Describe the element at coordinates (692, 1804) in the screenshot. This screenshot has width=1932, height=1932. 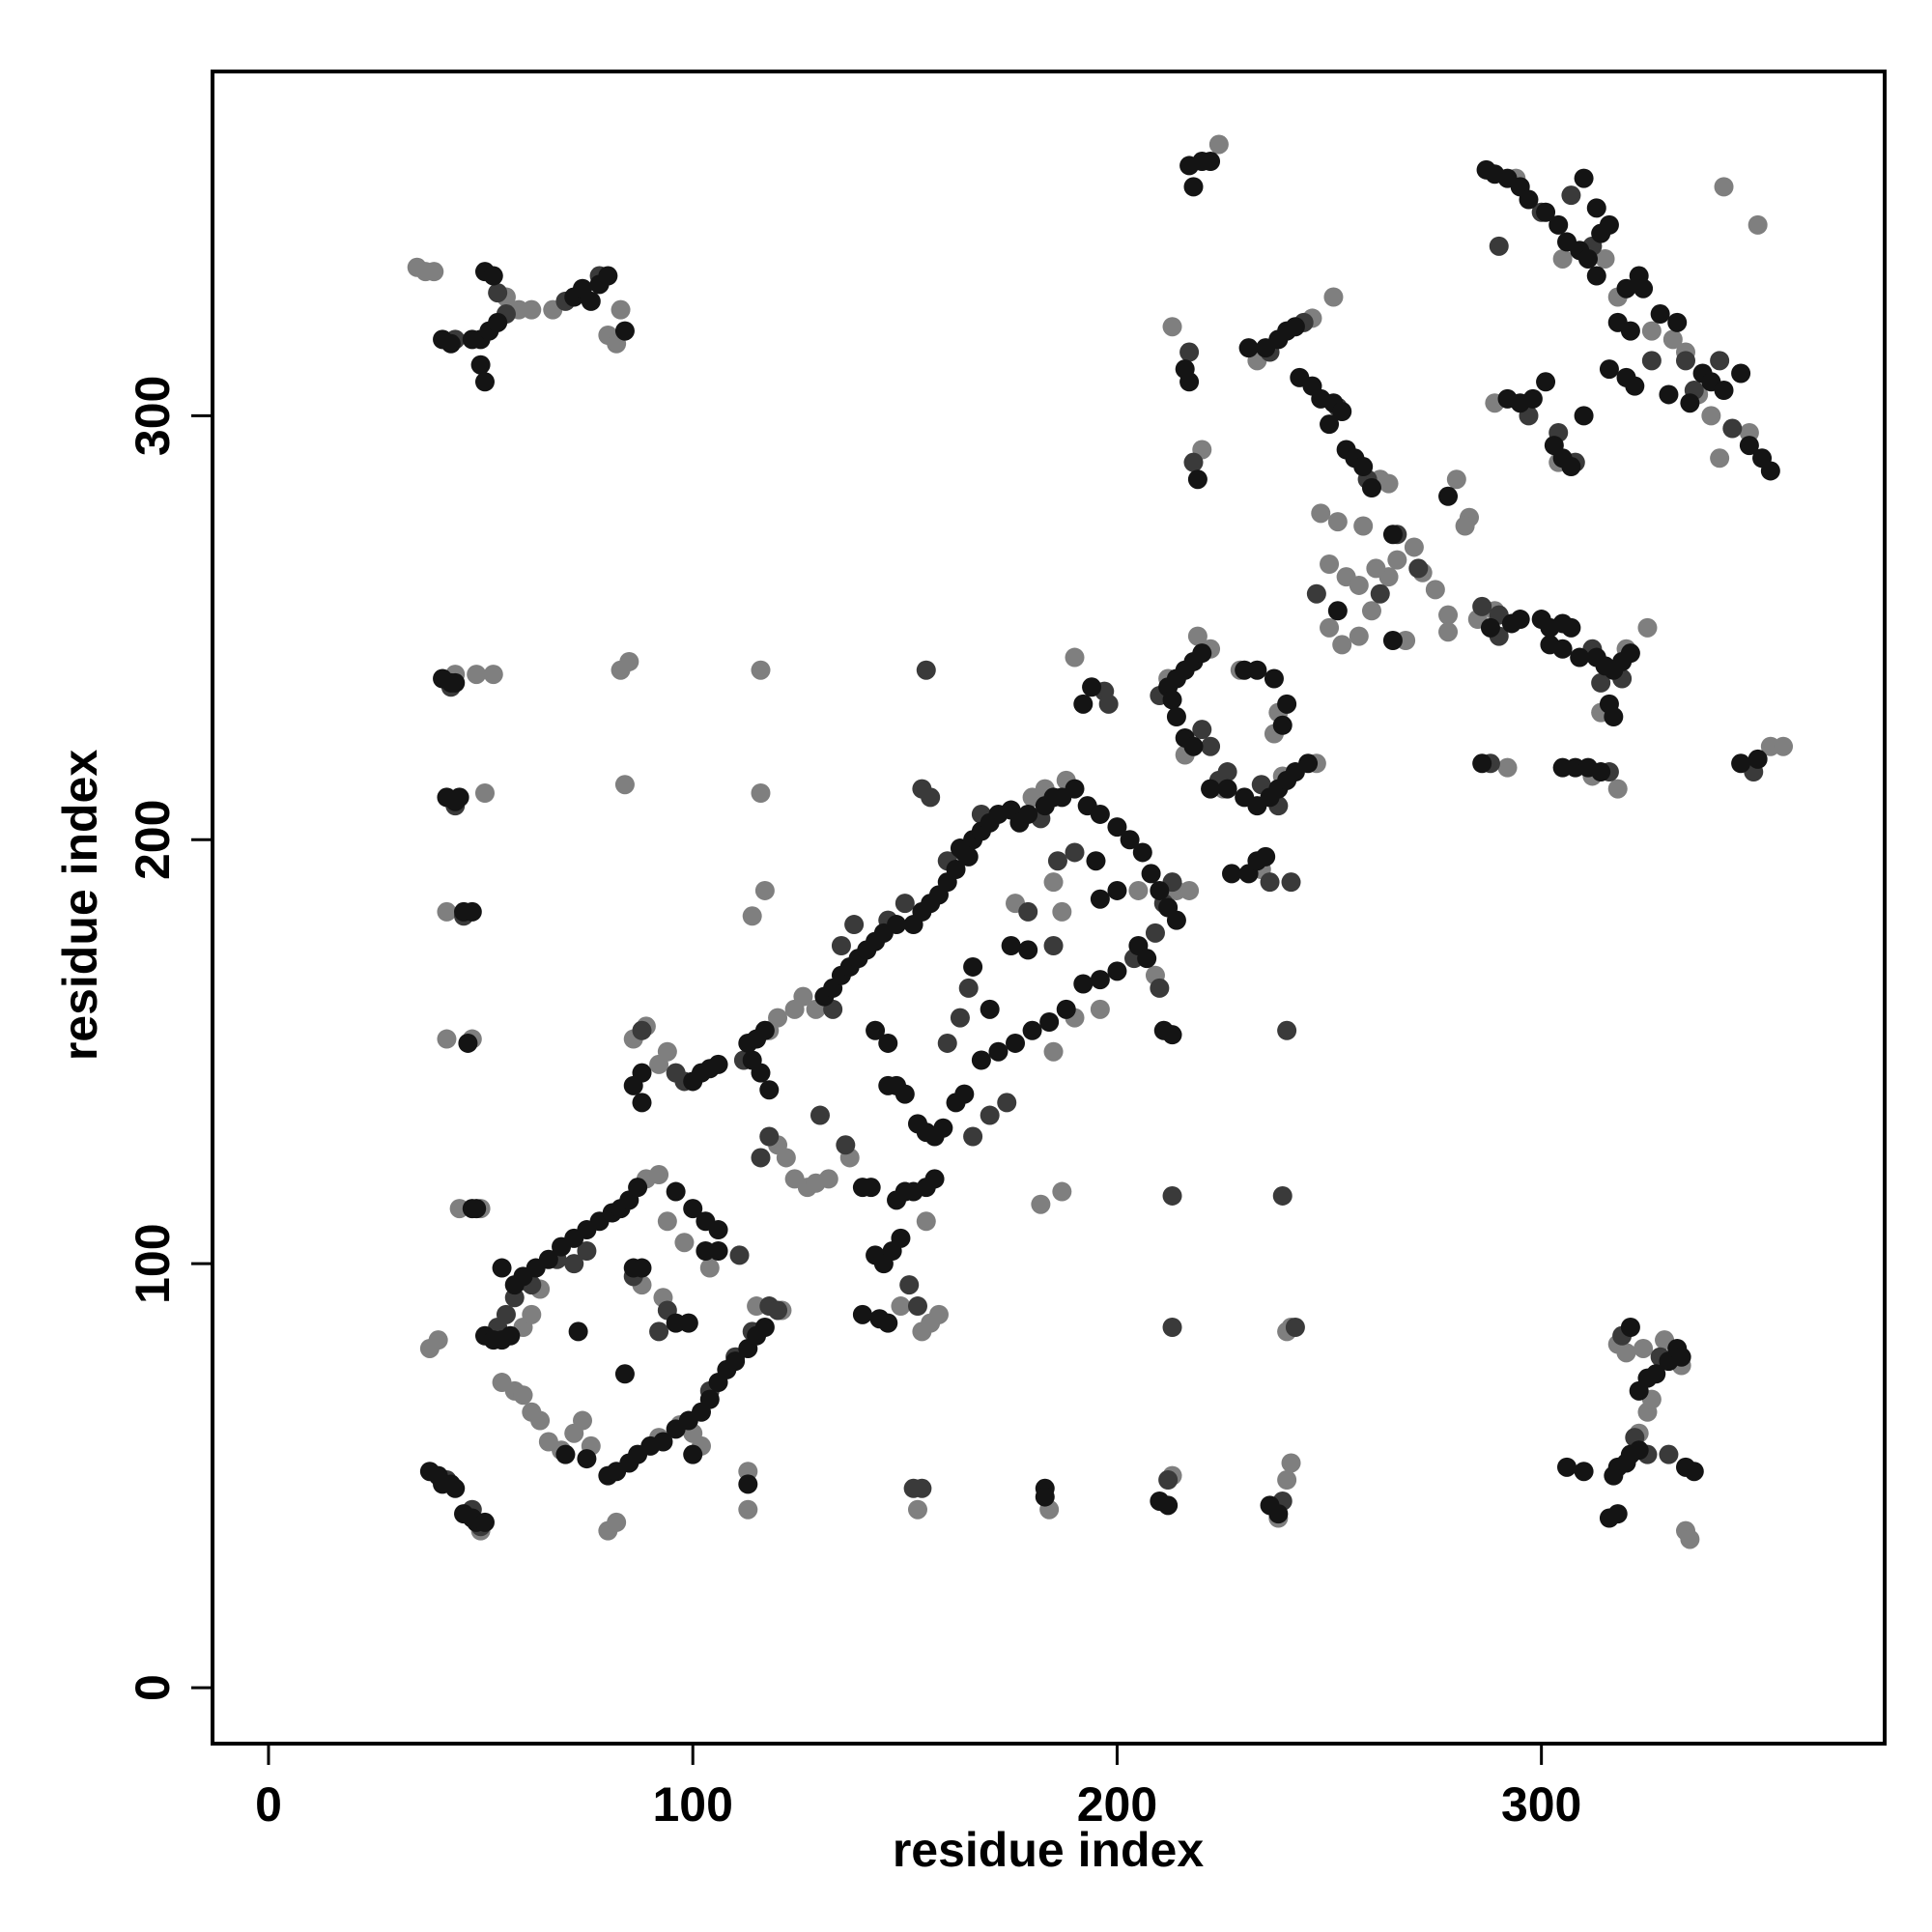
I see `x-tick-label: 100` at that location.